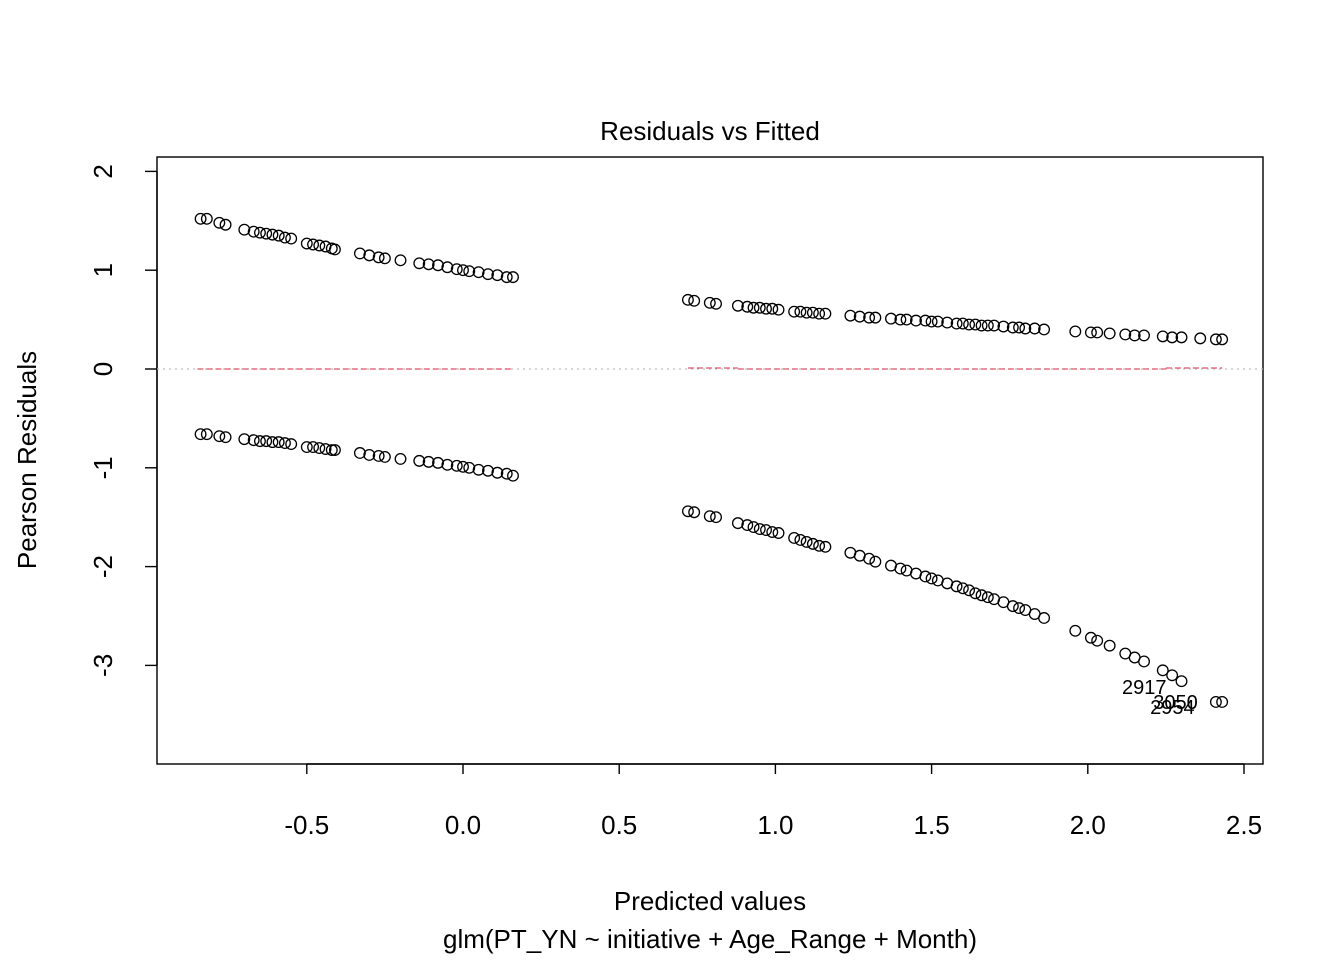  What do you see at coordinates (932, 825) in the screenshot?
I see `x-tick-label: 1.5` at bounding box center [932, 825].